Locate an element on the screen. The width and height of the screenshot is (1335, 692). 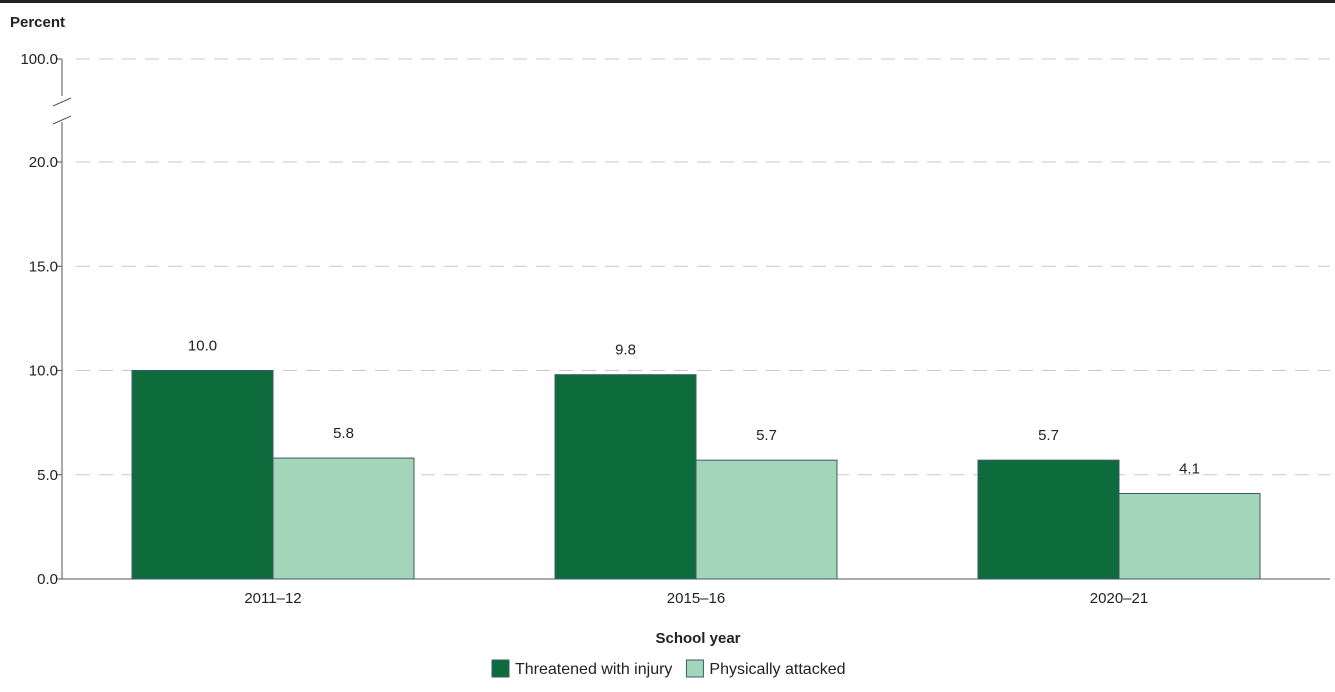
legend-item: Threatened with injury is located at coordinates (581, 668).